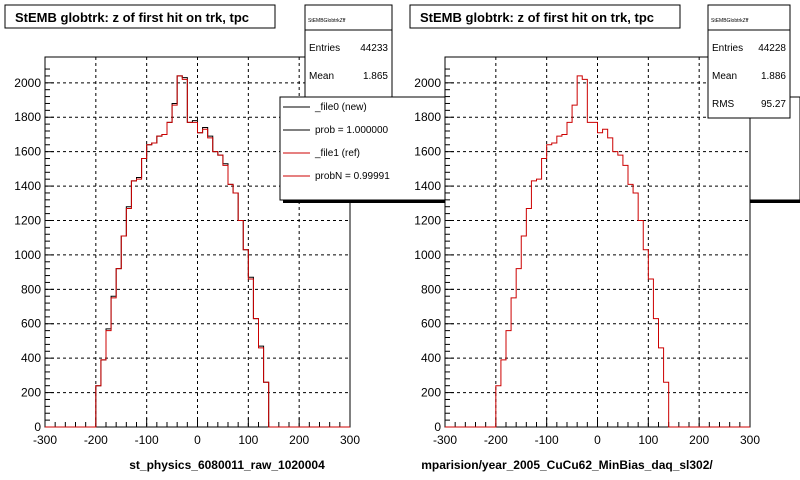 The height and width of the screenshot is (480, 800). Describe the element at coordinates (337, 153) in the screenshot. I see `legend-entry: _file1 (ref)` at that location.